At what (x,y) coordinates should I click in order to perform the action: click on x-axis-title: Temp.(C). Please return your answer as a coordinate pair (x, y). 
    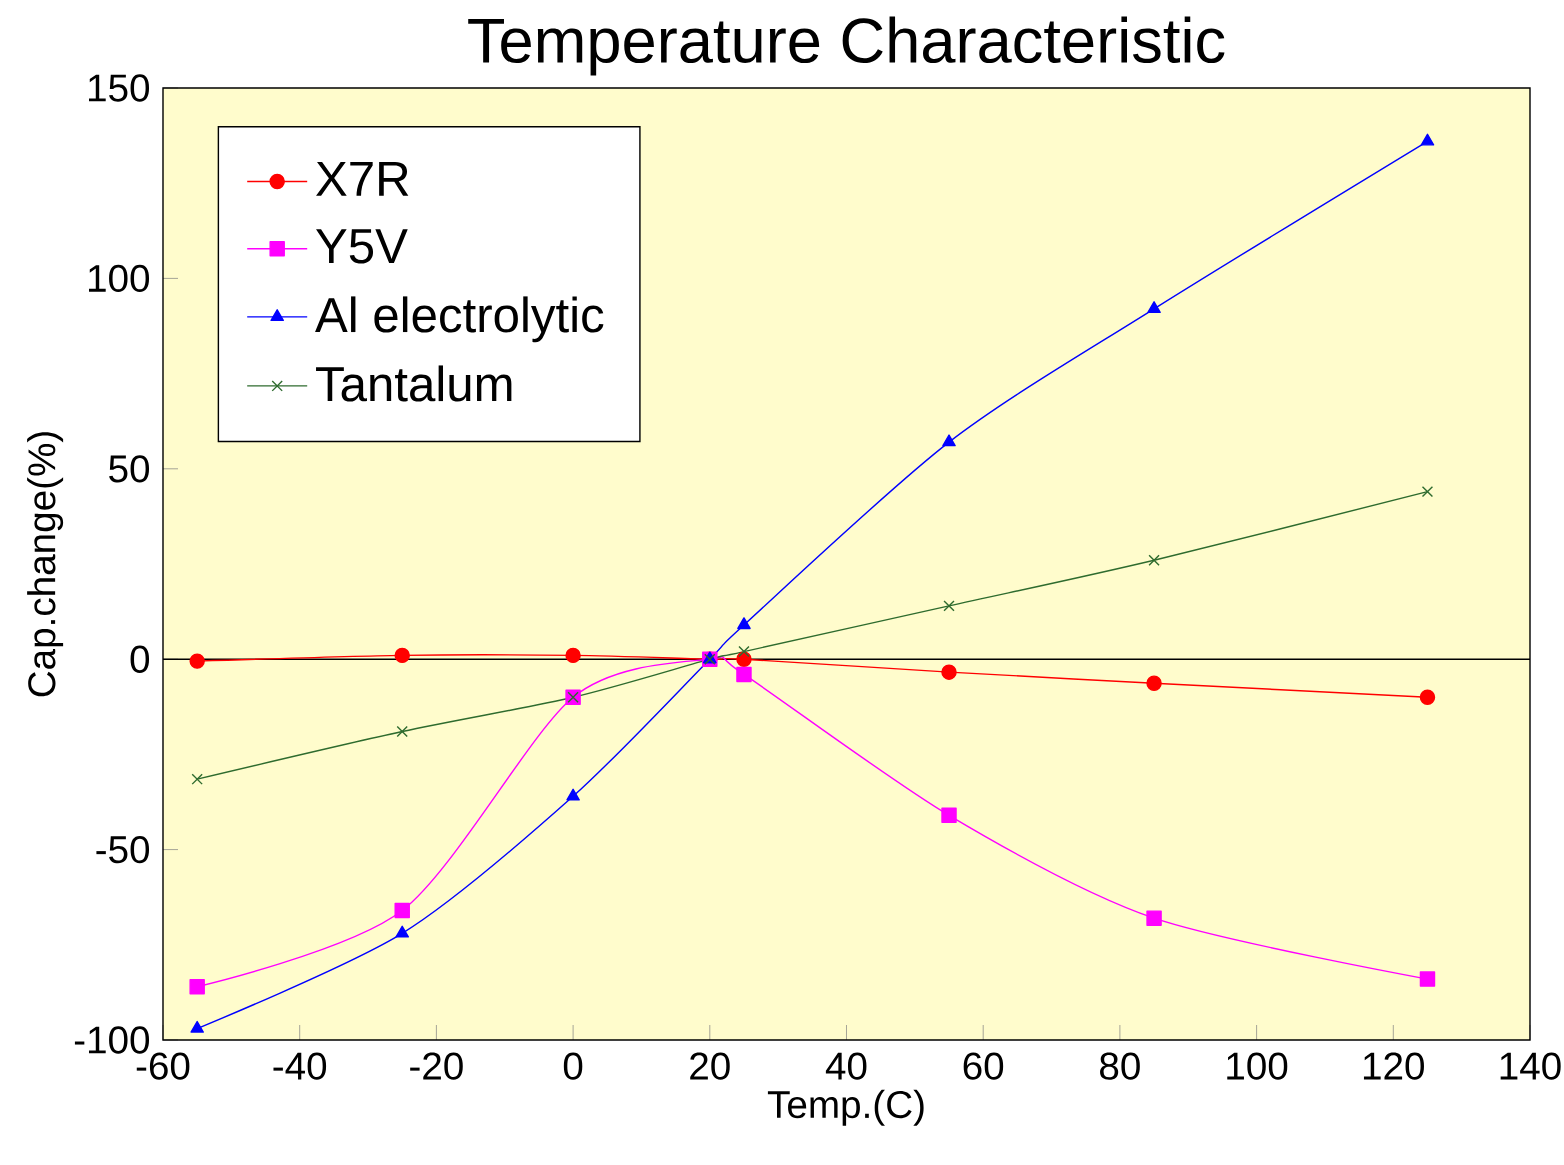
    Looking at the image, I should click on (845, 1107).